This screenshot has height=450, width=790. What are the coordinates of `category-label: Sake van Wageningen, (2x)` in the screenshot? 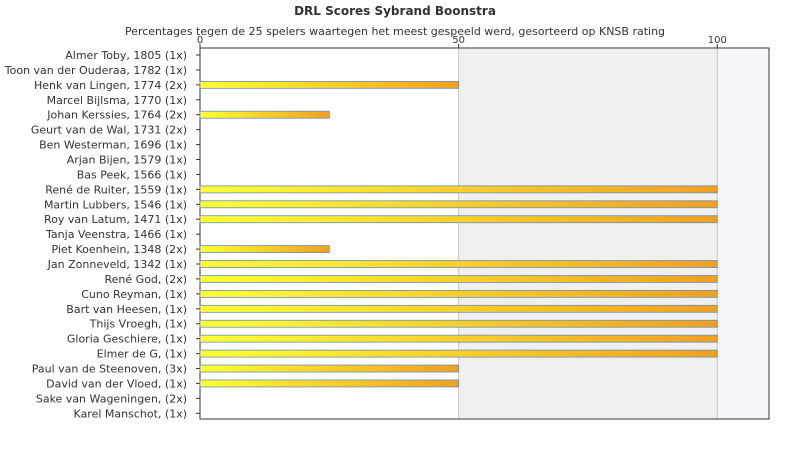 It's located at (111, 398).